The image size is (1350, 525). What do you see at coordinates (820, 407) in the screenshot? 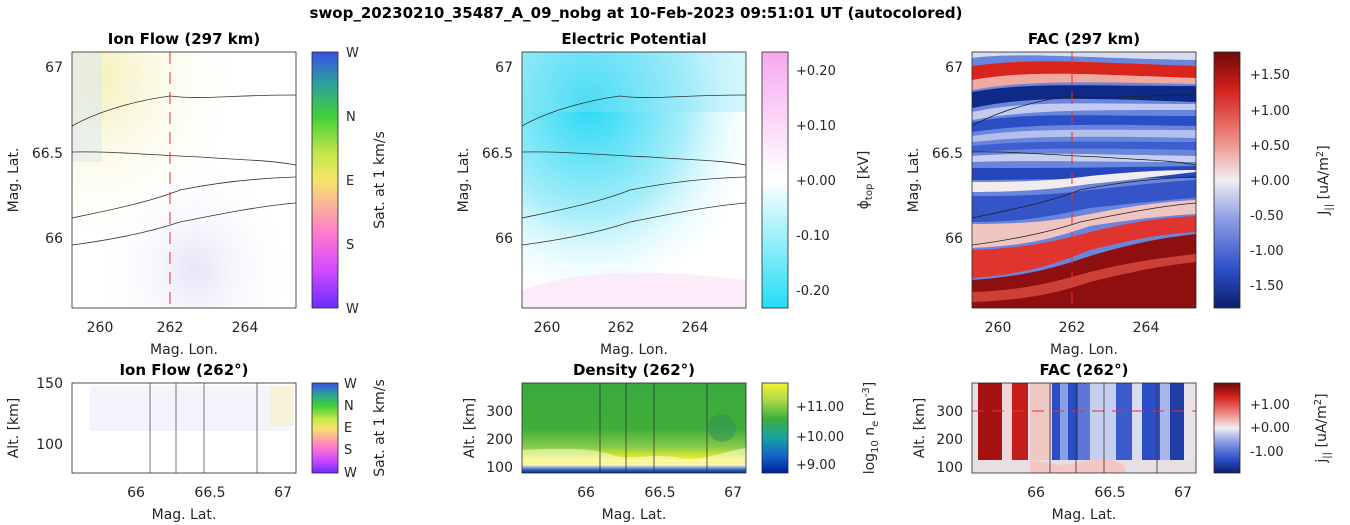
I see `cb-tick: +11.00` at bounding box center [820, 407].